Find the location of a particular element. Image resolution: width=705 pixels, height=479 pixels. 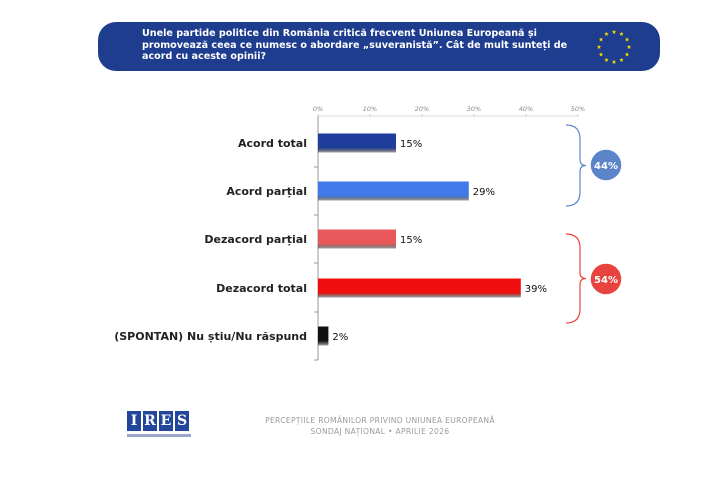

value-label: 29% is located at coordinates (484, 192).